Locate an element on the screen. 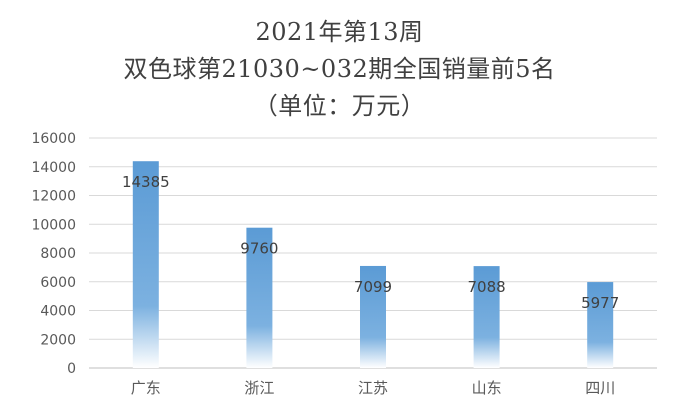 The image size is (679, 418). y-tick-label: 6000 is located at coordinates (58, 283).